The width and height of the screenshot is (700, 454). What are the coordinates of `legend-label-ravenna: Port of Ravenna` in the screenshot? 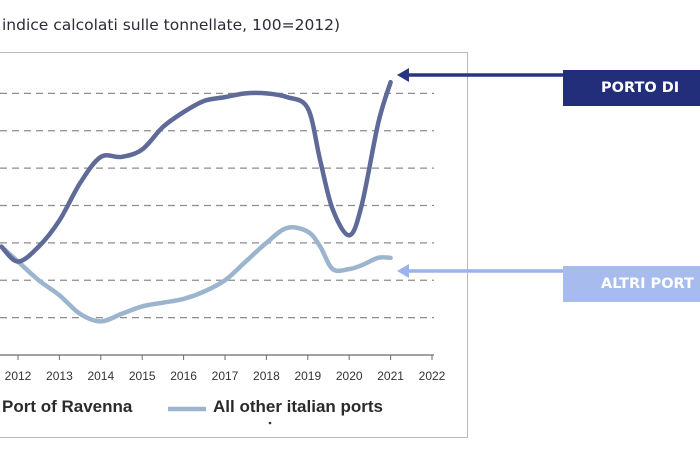 It's located at (67, 406).